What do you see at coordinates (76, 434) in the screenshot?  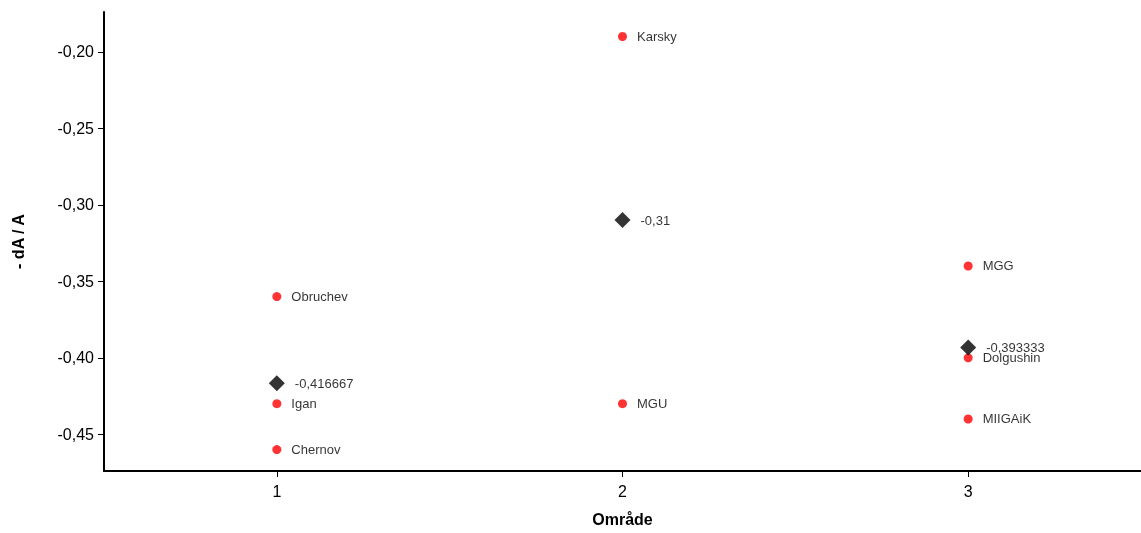 I see `y-tick-label: -0,45` at bounding box center [76, 434].